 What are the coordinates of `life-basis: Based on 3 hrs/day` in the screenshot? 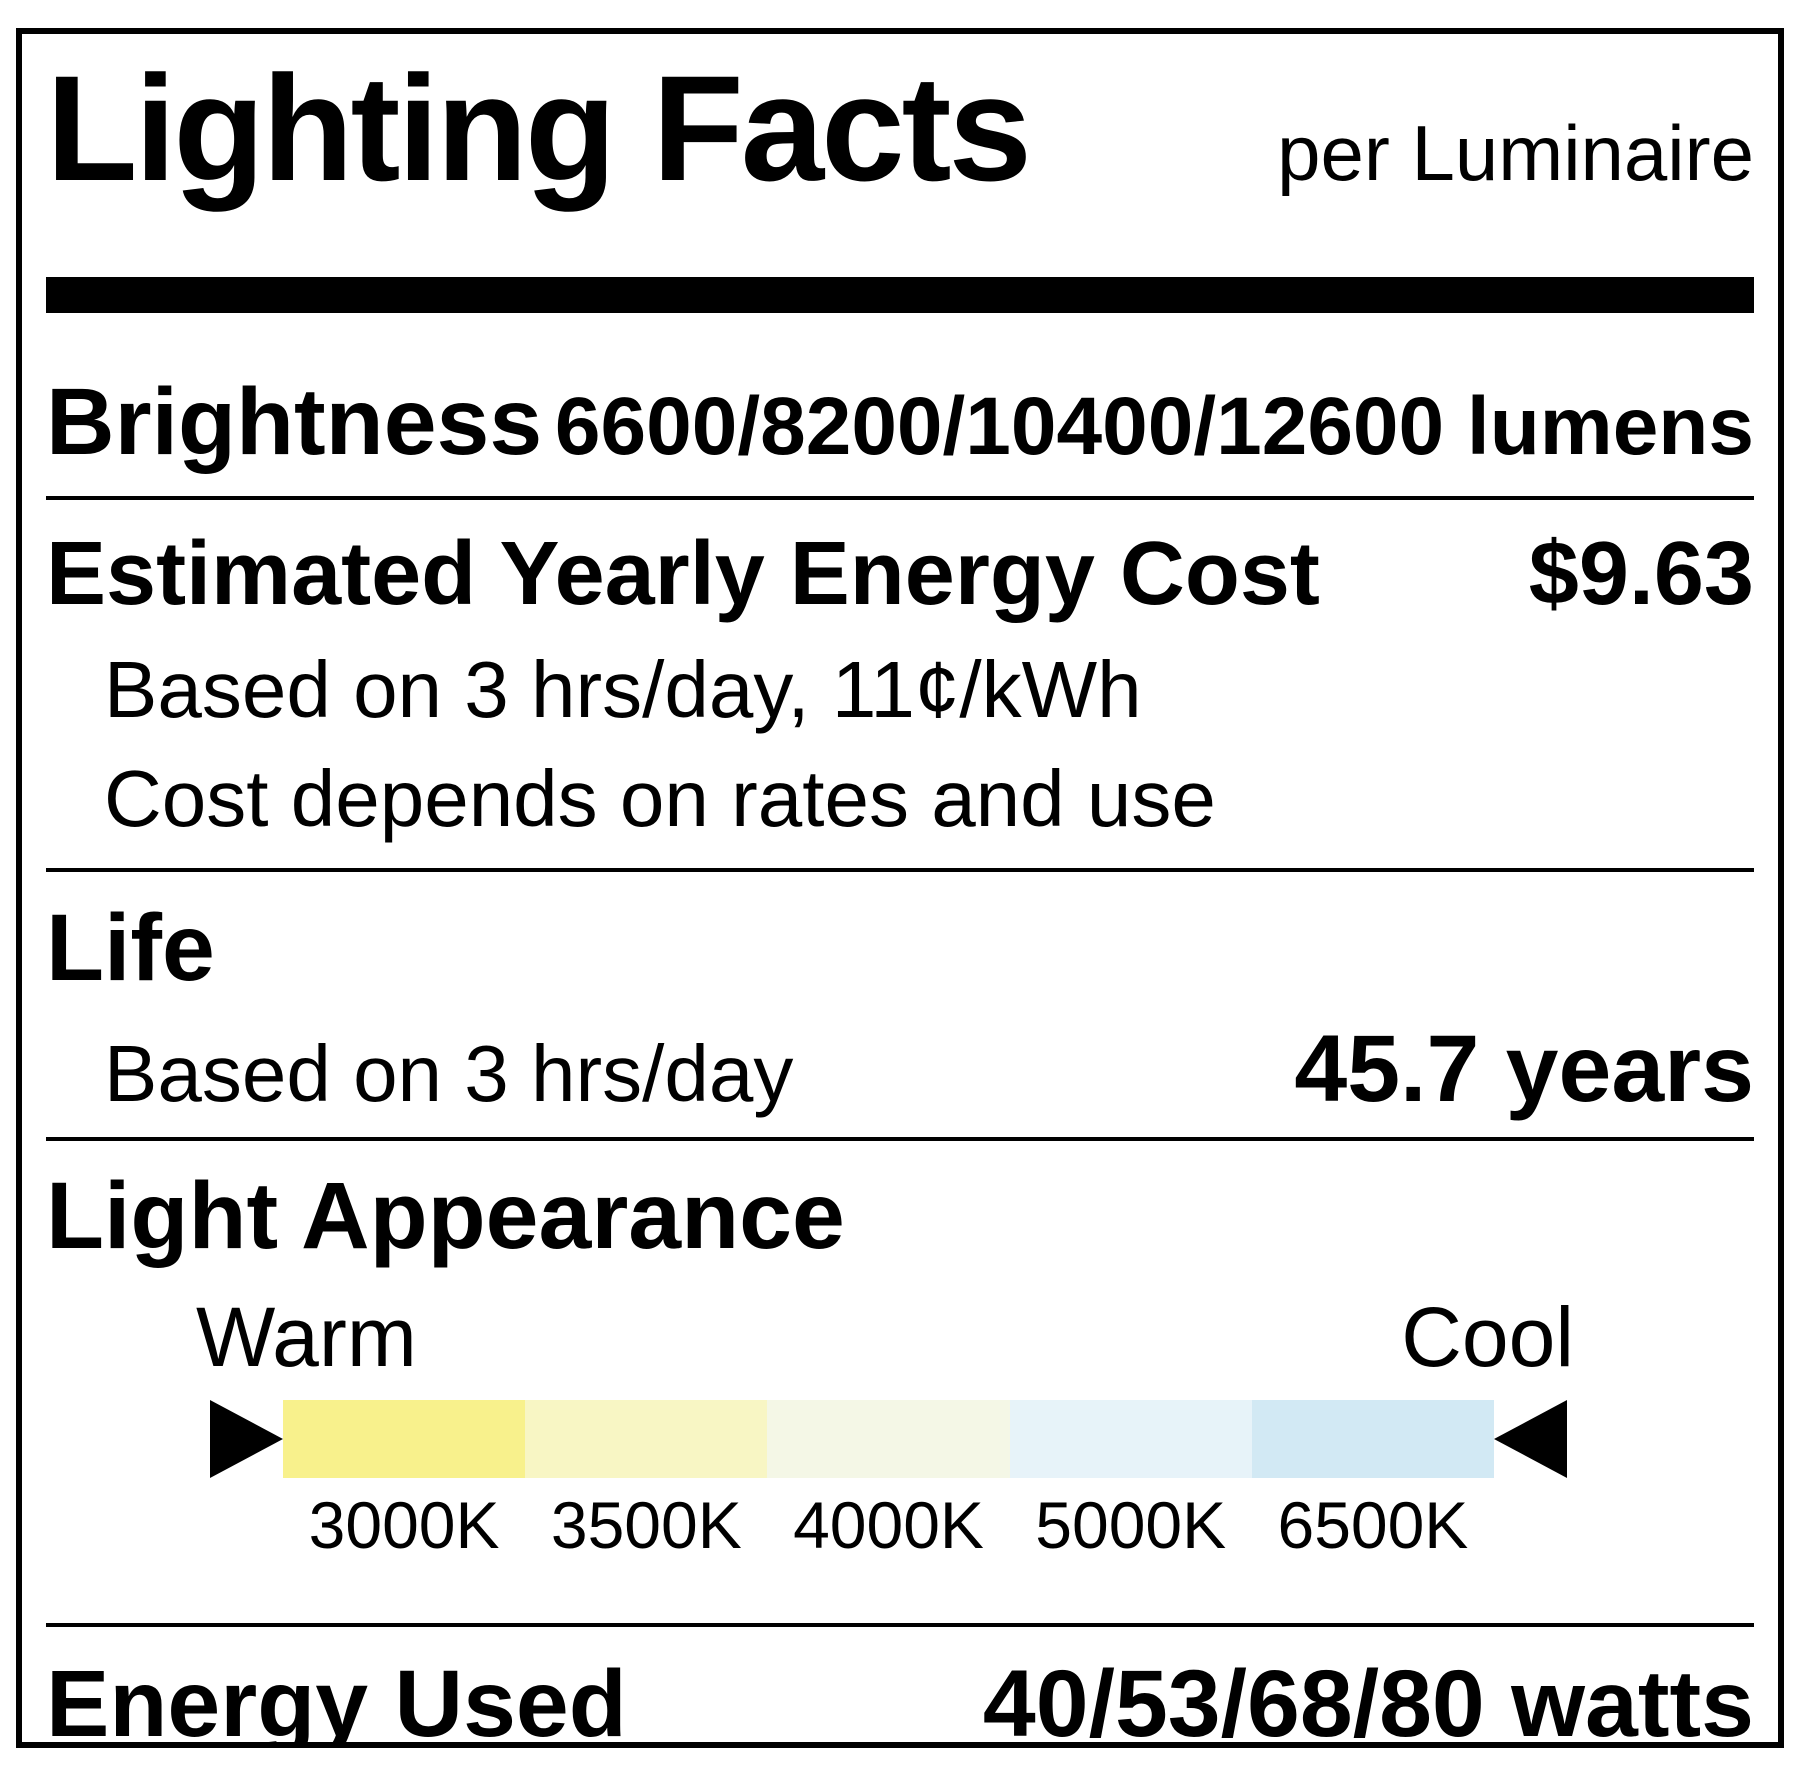 It's located at (449, 1073).